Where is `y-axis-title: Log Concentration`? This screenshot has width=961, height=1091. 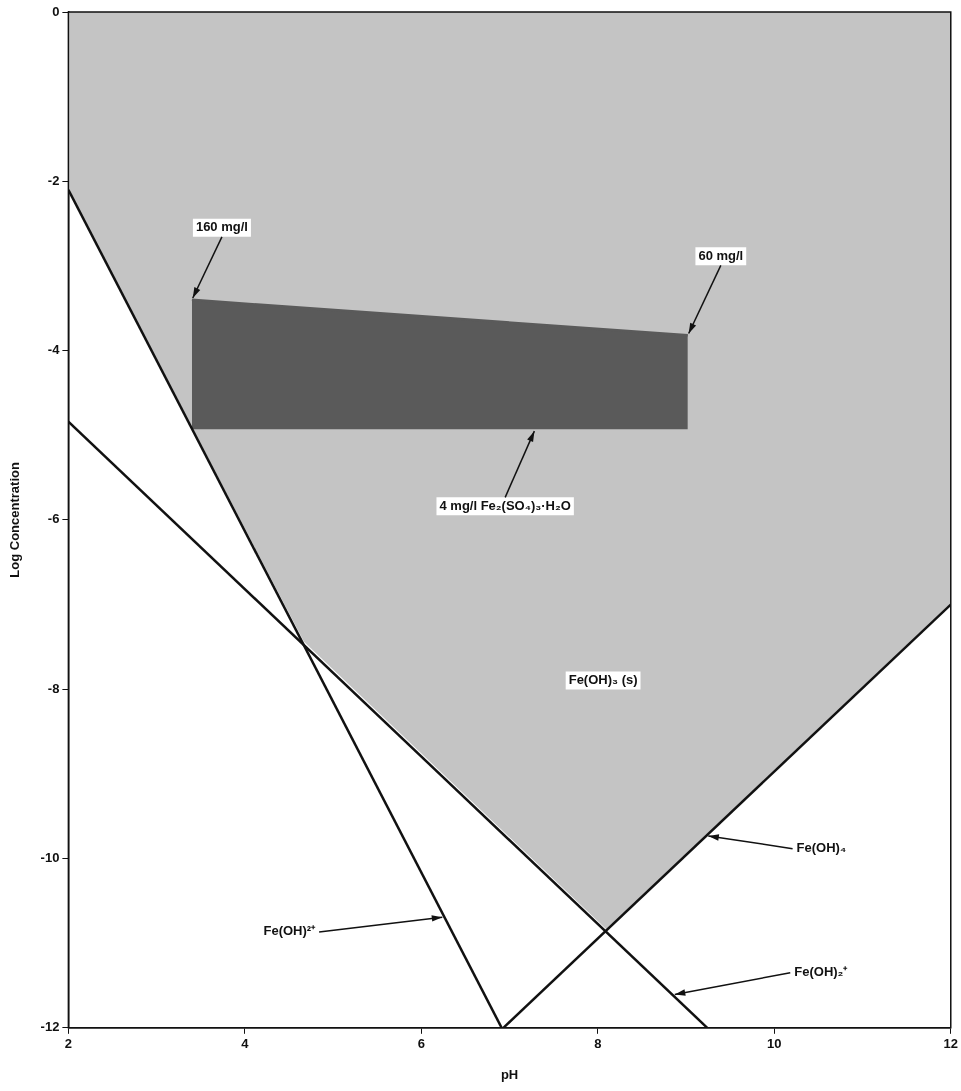
y-axis-title: Log Concentration is located at coordinates (15, 520).